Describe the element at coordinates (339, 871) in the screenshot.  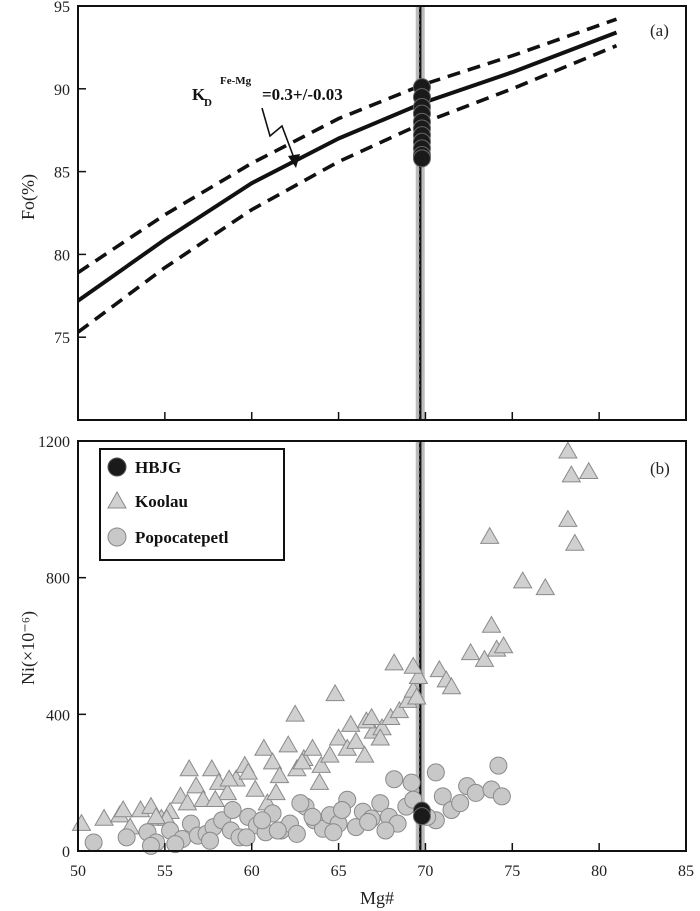
I see `x-tick-label-b: 65` at that location.